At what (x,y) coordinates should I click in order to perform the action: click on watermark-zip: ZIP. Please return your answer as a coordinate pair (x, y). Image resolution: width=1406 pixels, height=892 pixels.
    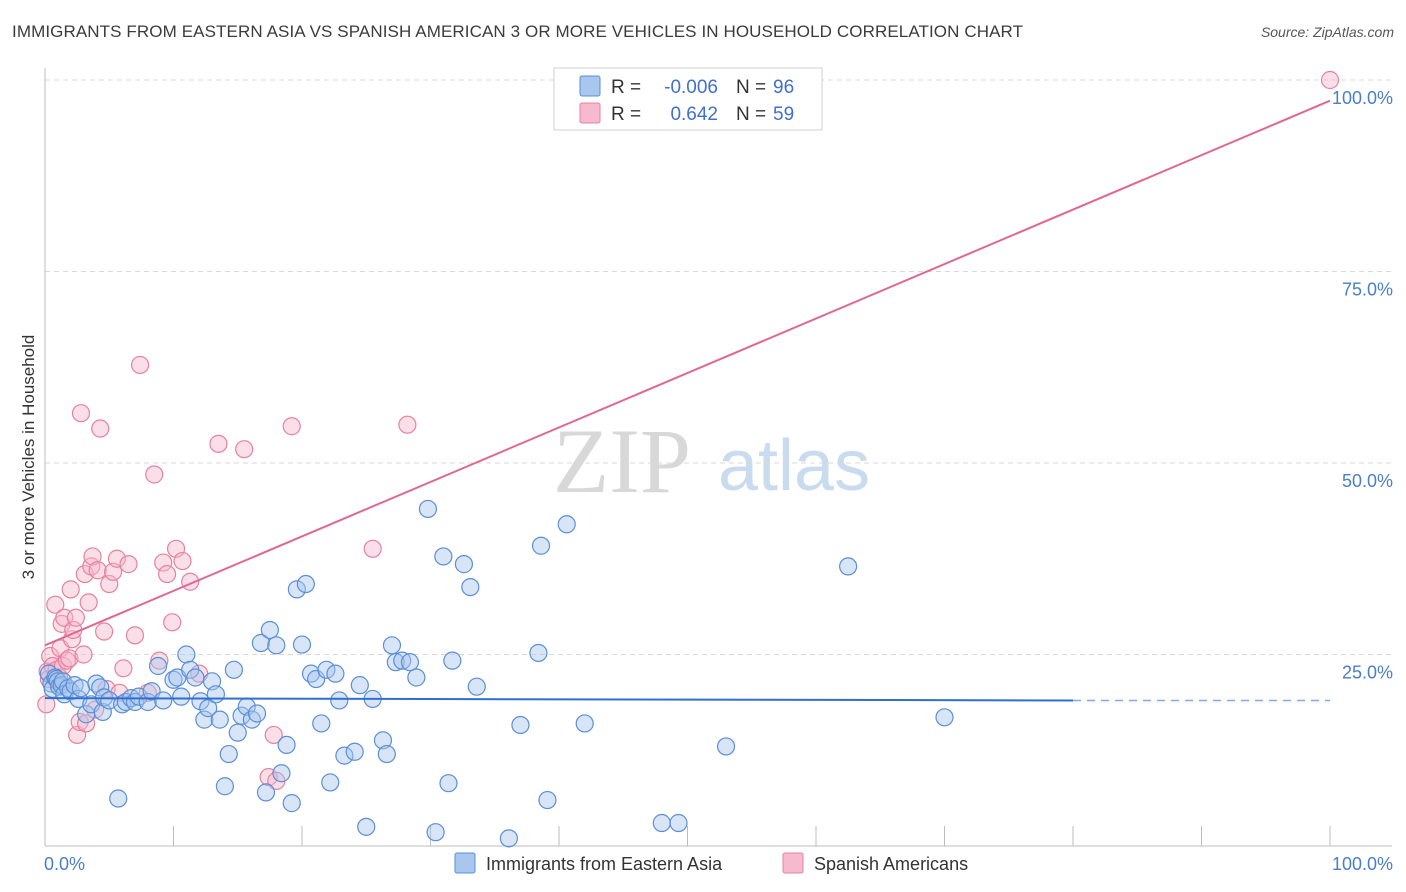
    Looking at the image, I should click on (622, 461).